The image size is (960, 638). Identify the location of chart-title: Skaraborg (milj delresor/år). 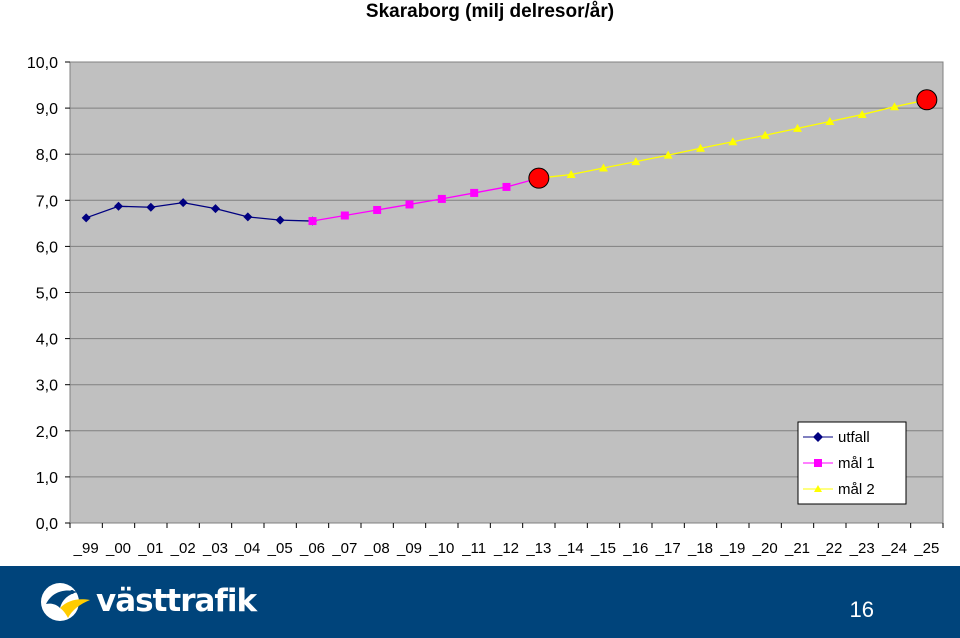
(490, 11).